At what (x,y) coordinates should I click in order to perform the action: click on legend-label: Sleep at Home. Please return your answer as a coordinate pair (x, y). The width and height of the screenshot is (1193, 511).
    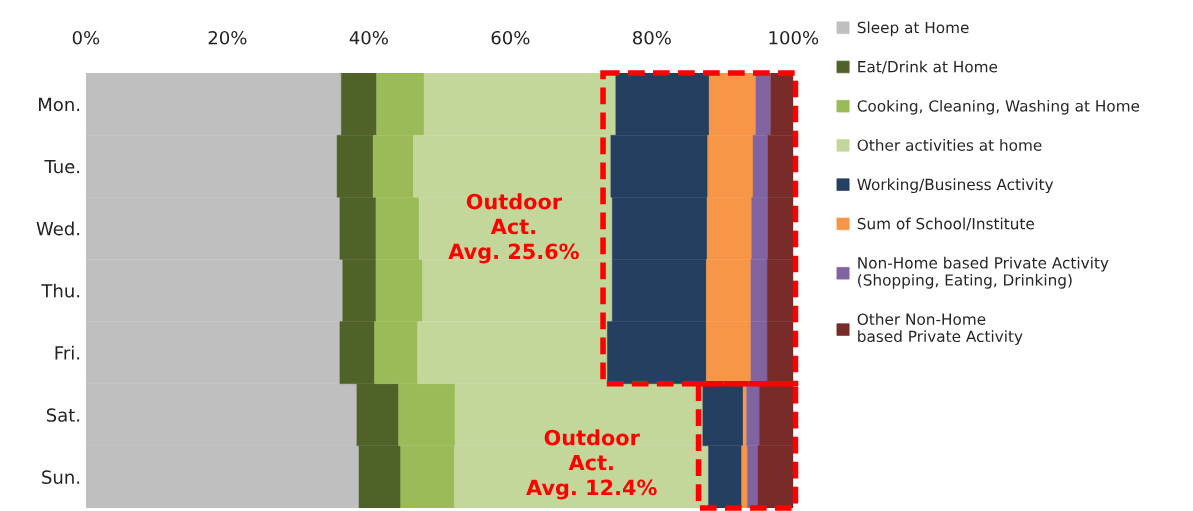
    Looking at the image, I should click on (913, 29).